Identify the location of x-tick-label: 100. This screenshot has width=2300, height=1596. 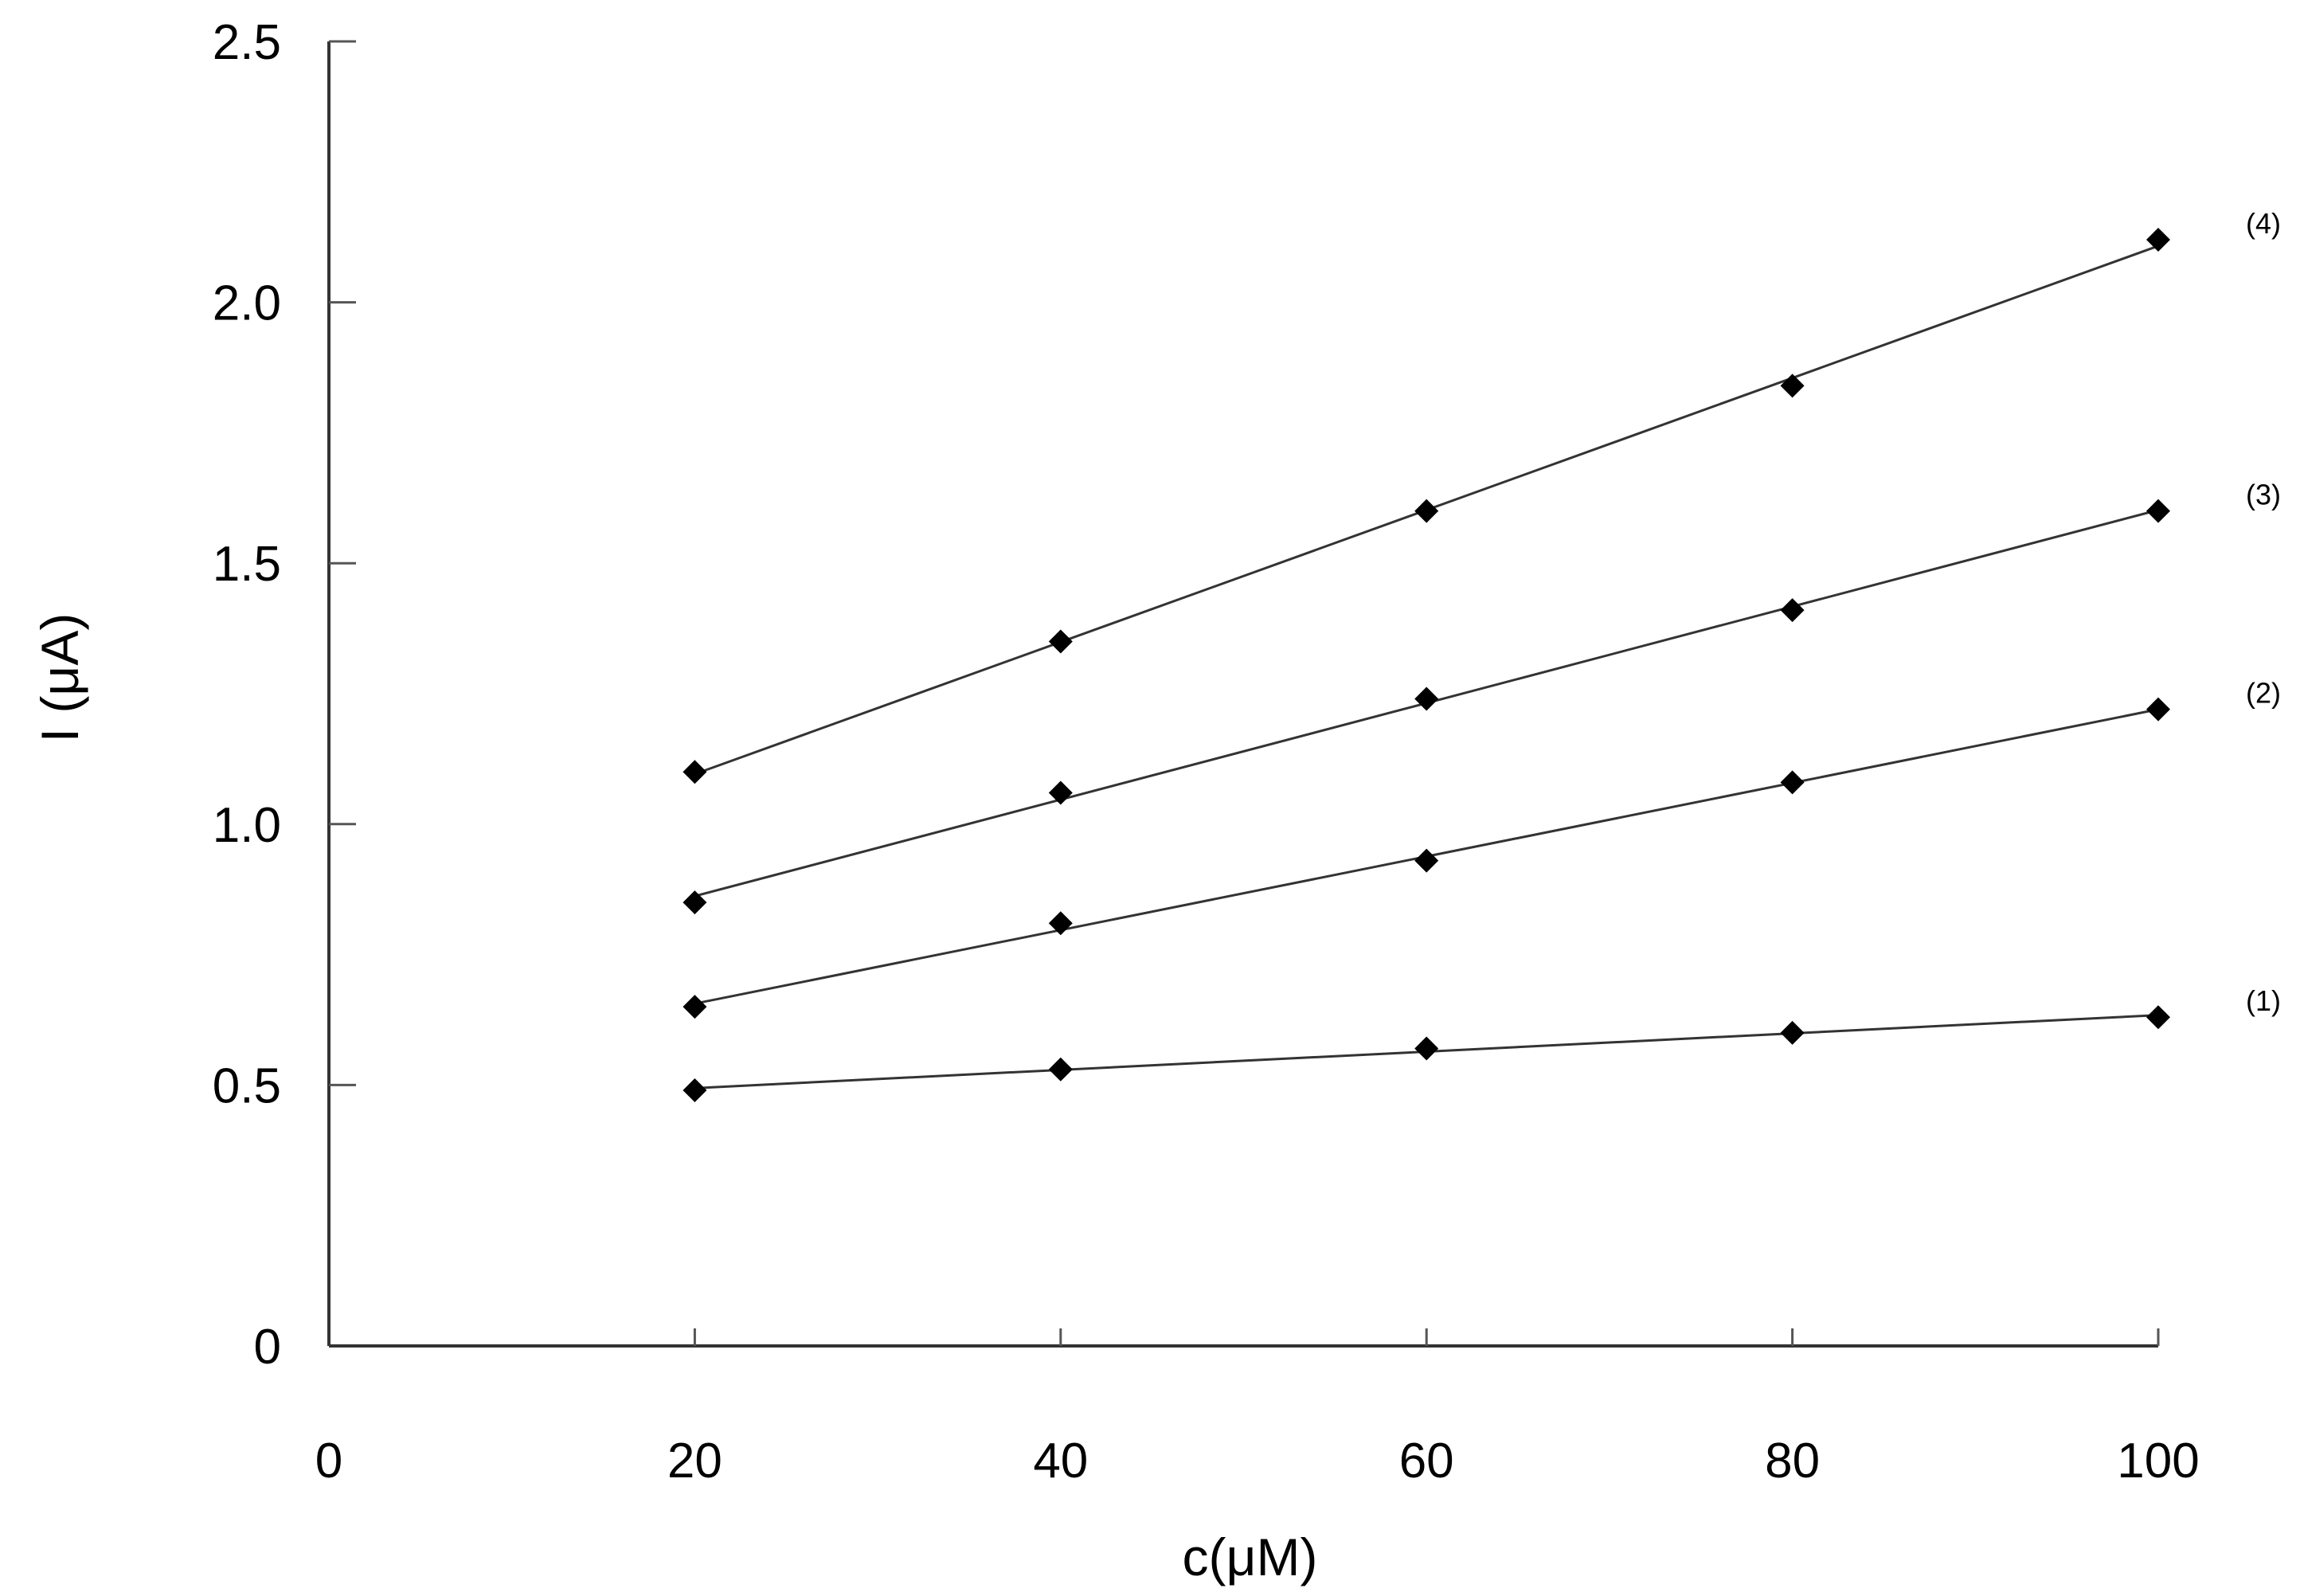
(2158, 1461).